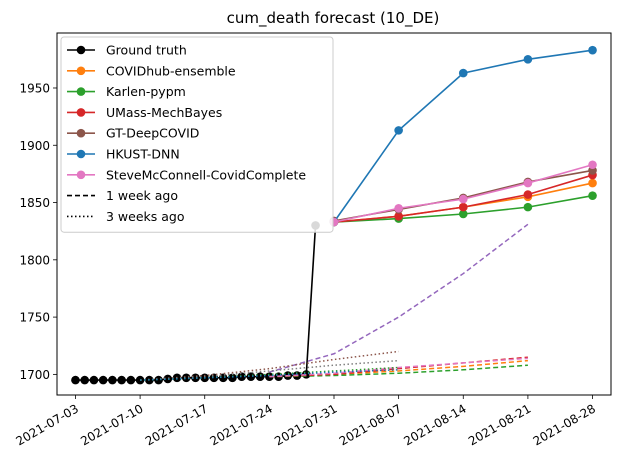 Image resolution: width=635 pixels, height=466 pixels. Describe the element at coordinates (370, 424) in the screenshot. I see `x-tick-label: 2021-08-07` at that location.